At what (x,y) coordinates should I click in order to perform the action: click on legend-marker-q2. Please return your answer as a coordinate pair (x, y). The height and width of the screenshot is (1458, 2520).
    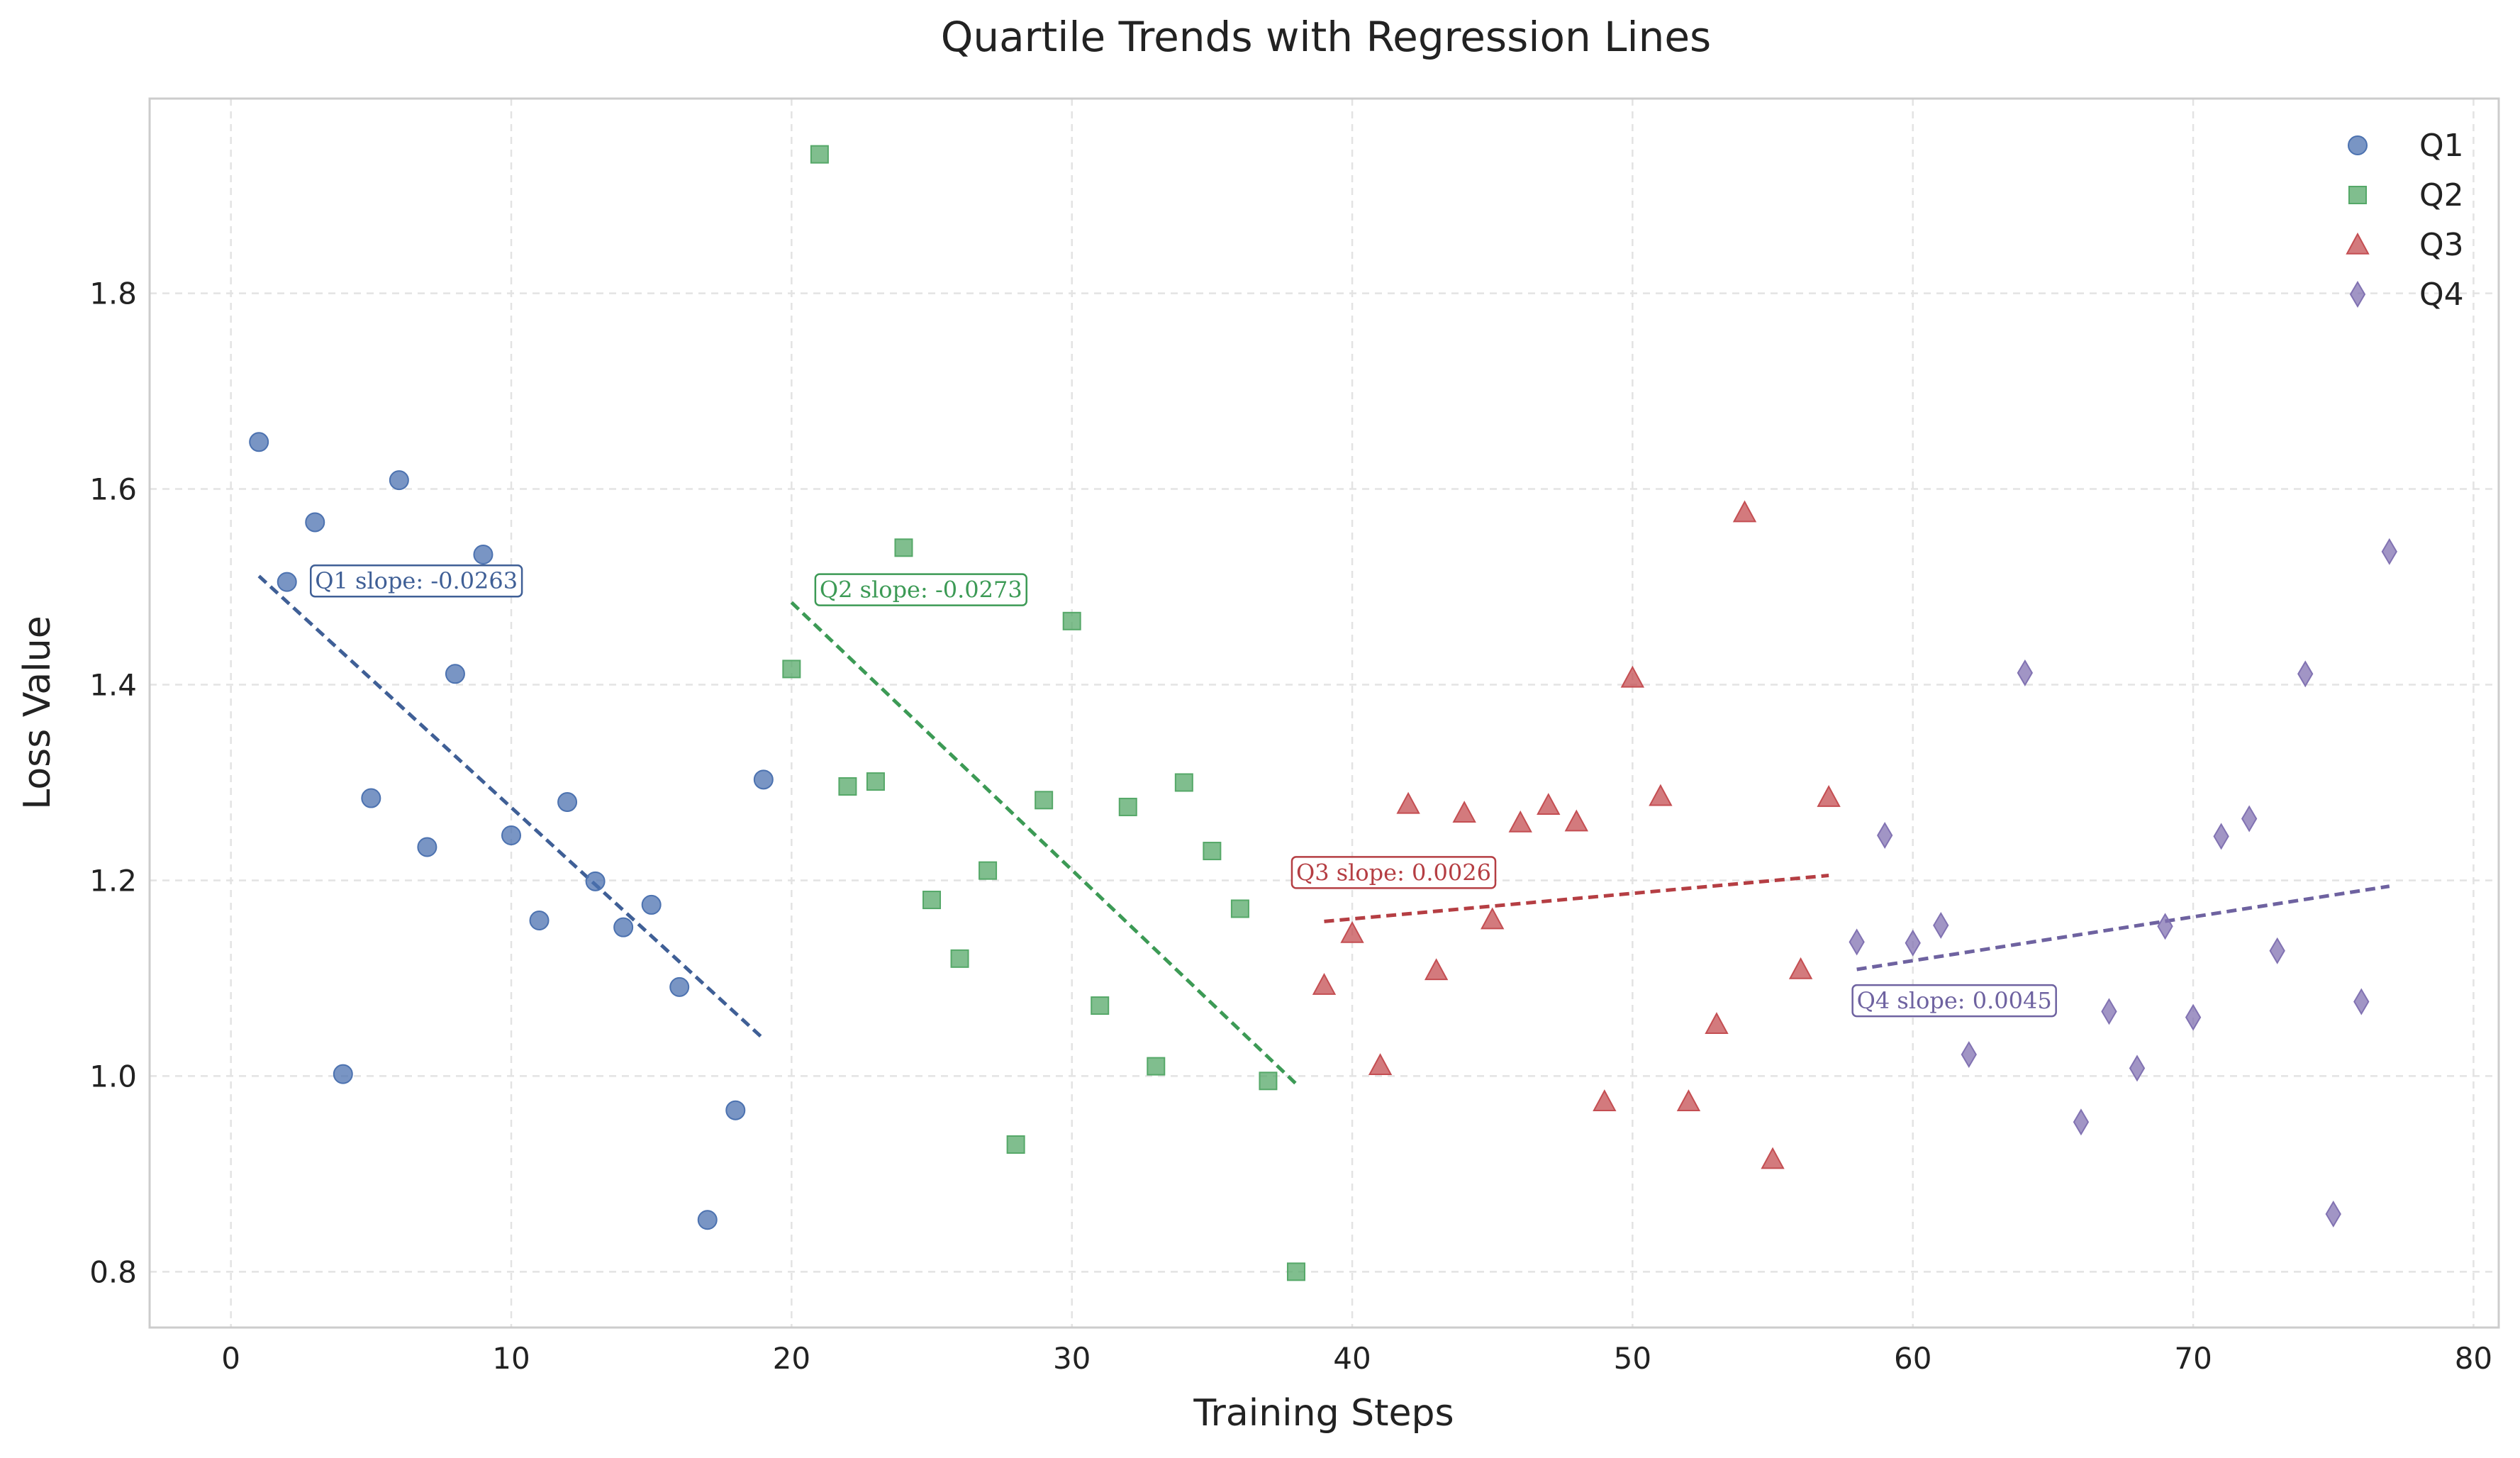
    Looking at the image, I should click on (2357, 195).